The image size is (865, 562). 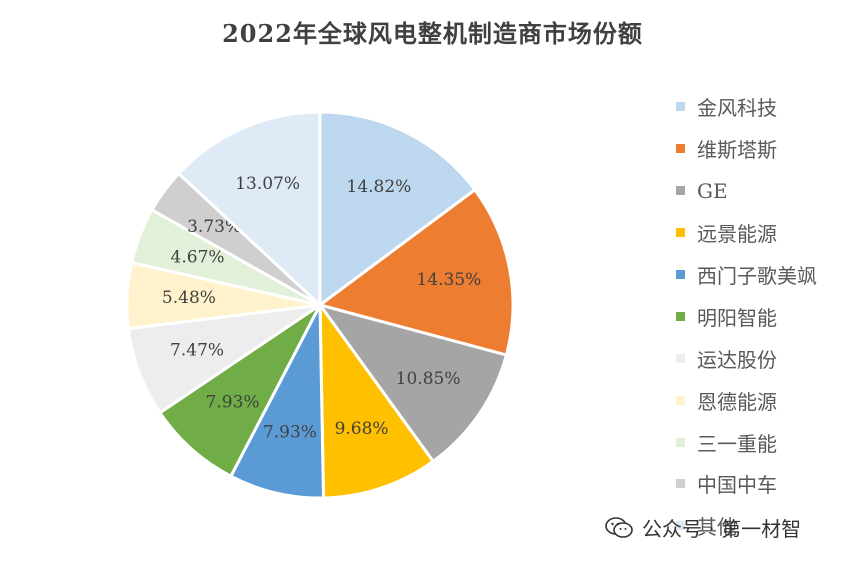 I want to click on slice-data-label: 3.73%, so click(x=214, y=227).